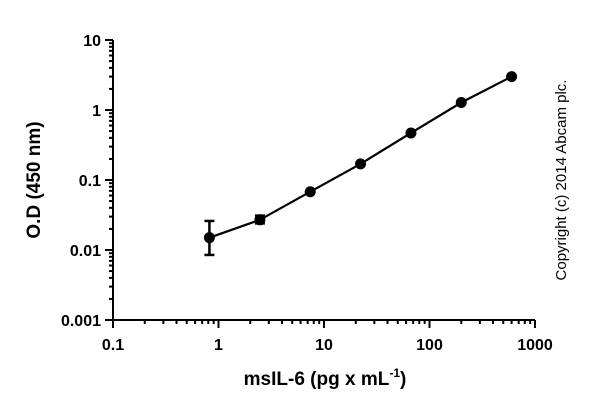  What do you see at coordinates (92, 41) in the screenshot?
I see `y-tick-label: 10` at bounding box center [92, 41].